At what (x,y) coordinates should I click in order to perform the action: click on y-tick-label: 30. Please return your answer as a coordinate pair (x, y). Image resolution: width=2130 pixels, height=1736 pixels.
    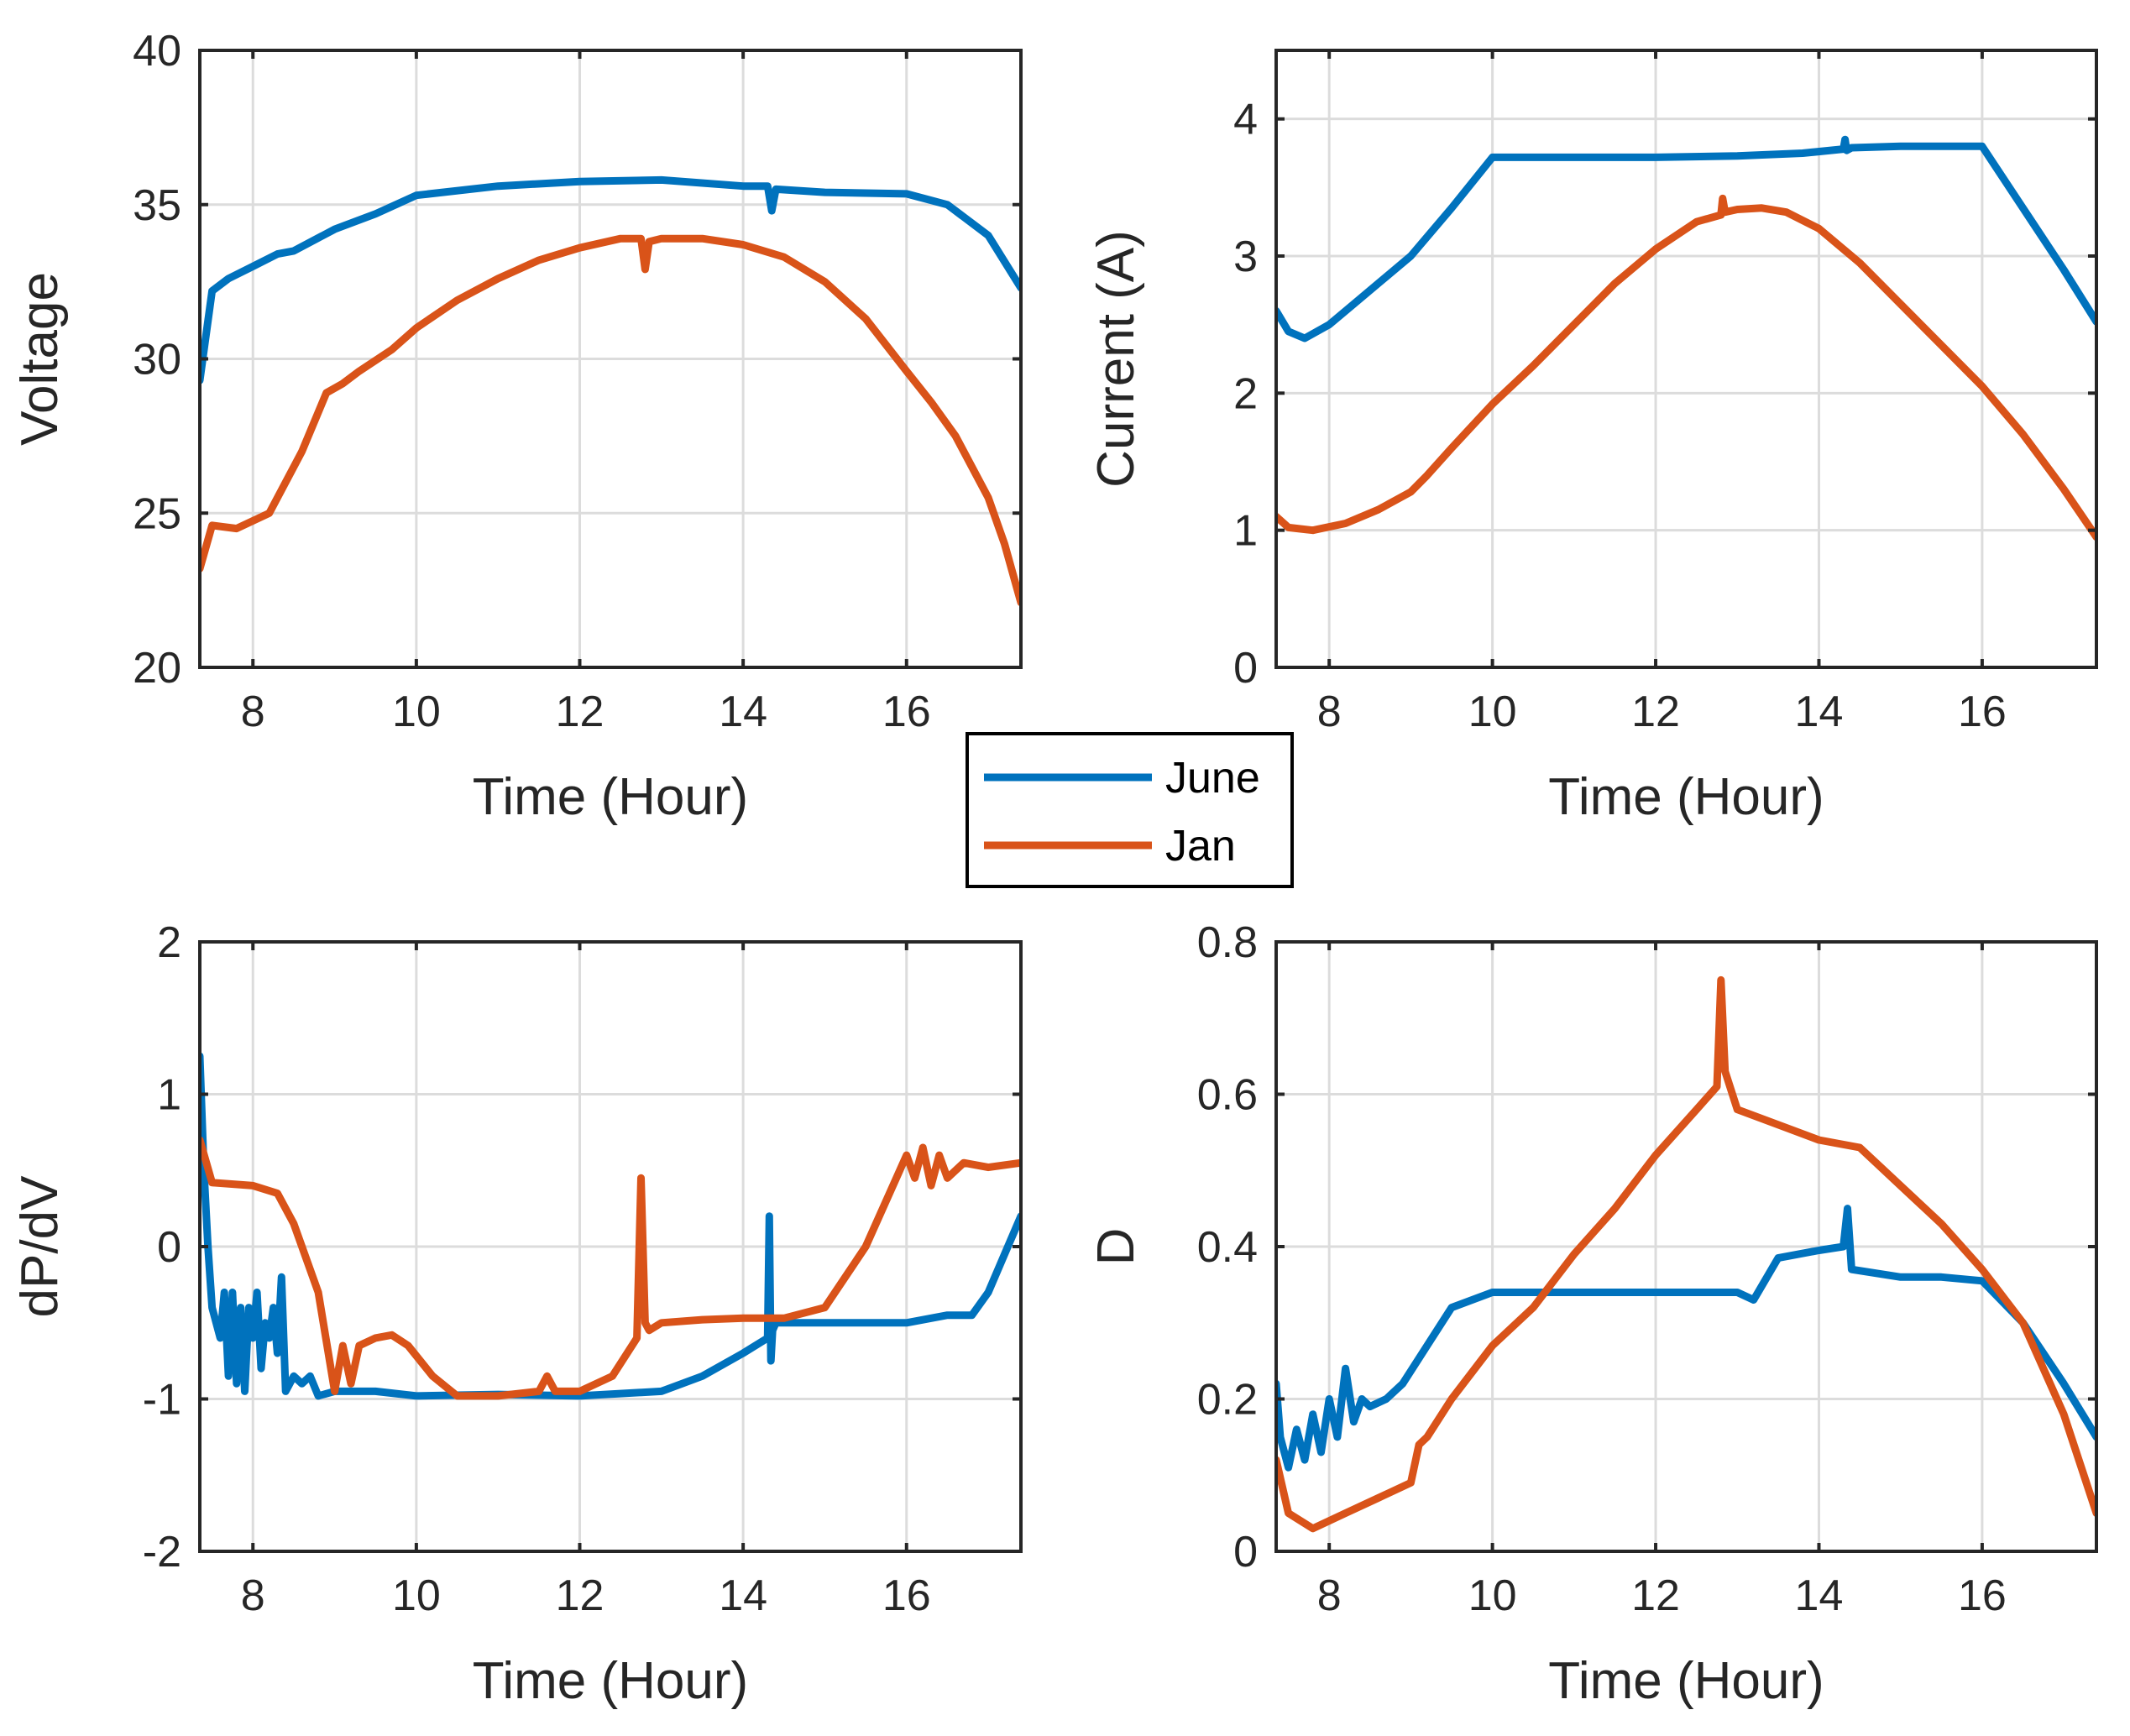
    Looking at the image, I should click on (157, 360).